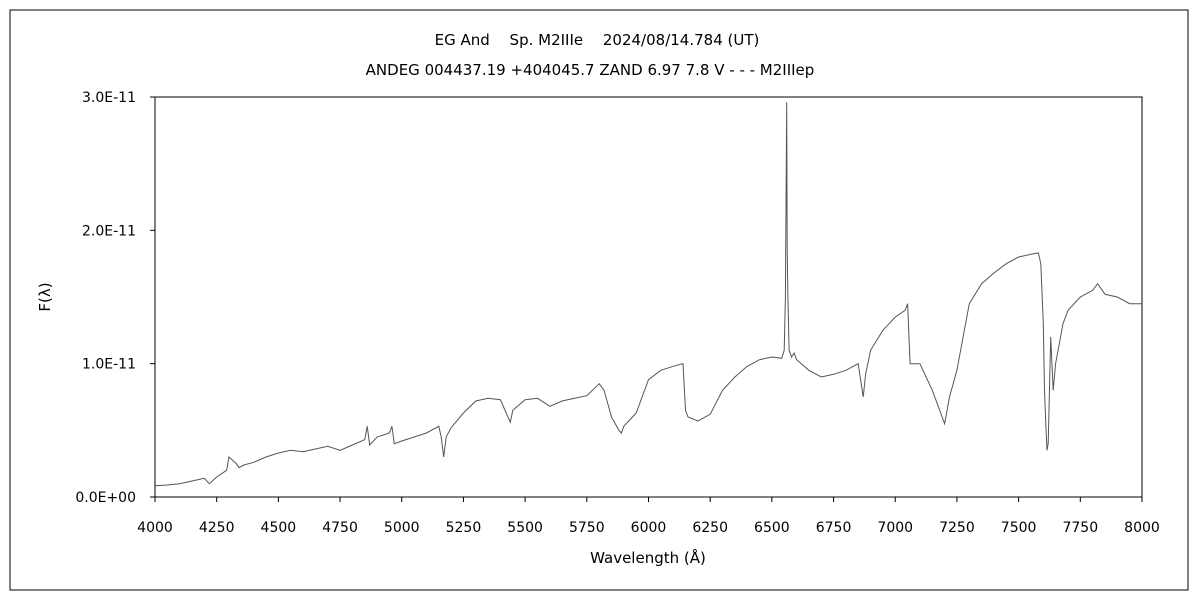  I want to click on y-tick-label: 2.0E-11, so click(109, 231).